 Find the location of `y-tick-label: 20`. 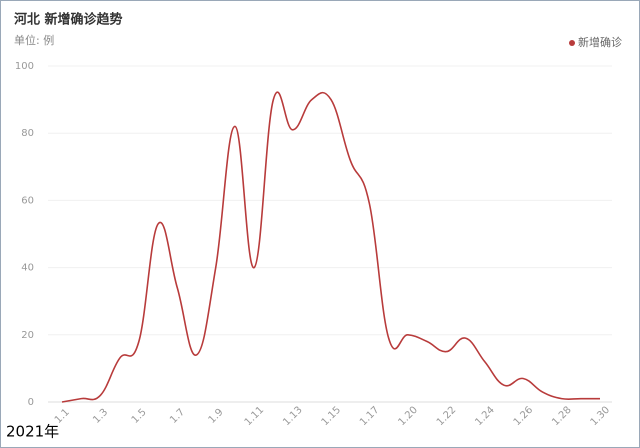

y-tick-label: 20 is located at coordinates (27, 335).